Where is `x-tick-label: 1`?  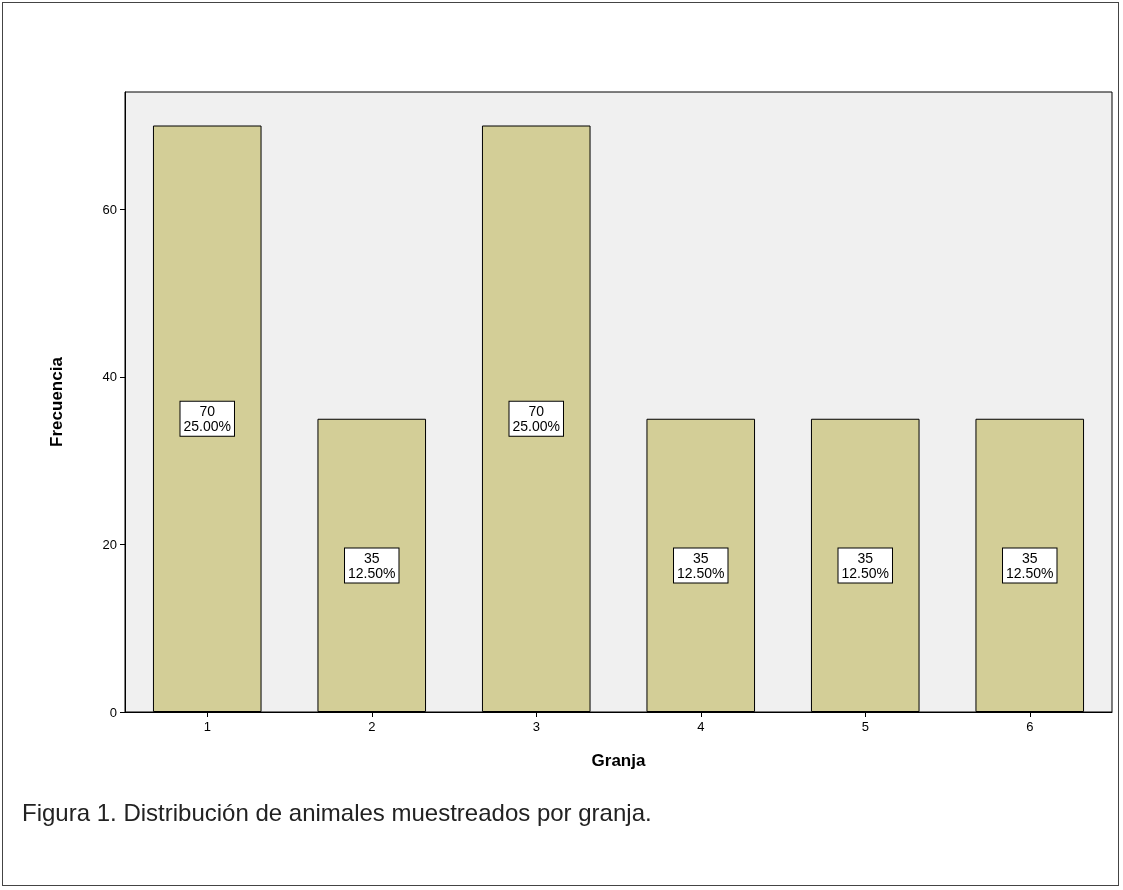 x-tick-label: 1 is located at coordinates (207, 726).